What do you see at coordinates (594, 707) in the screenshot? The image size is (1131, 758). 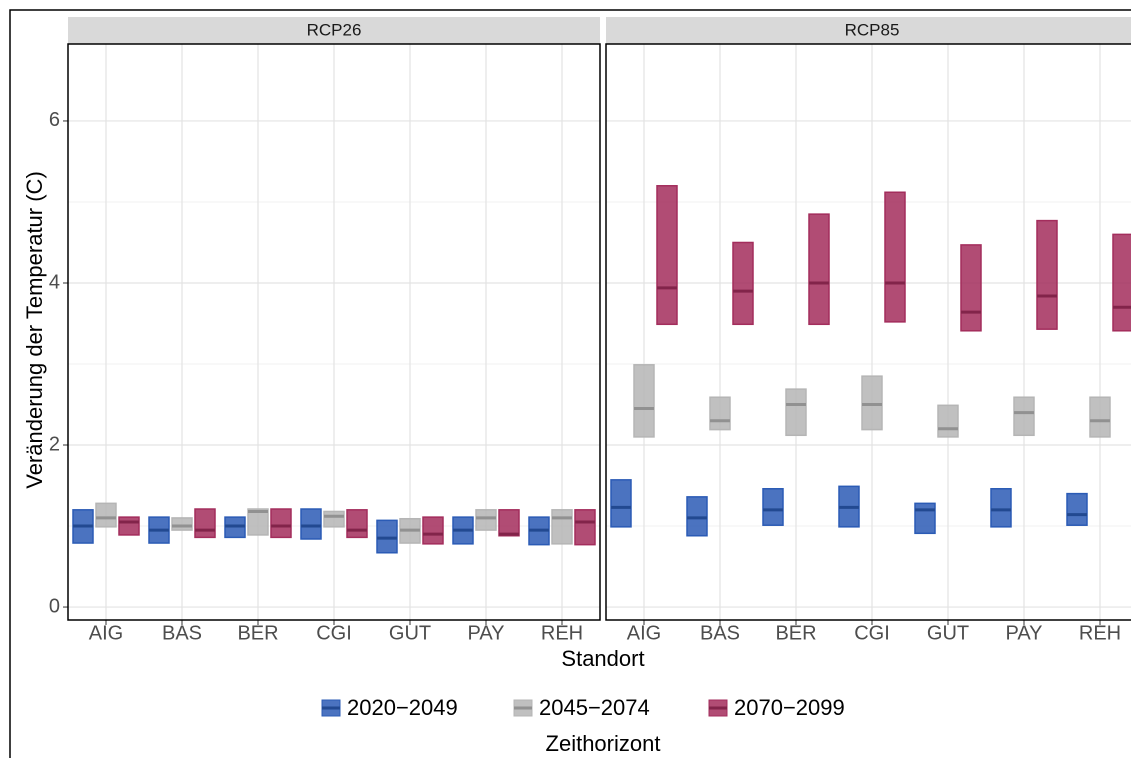 I see `legend-label: 2045−2074` at bounding box center [594, 707].